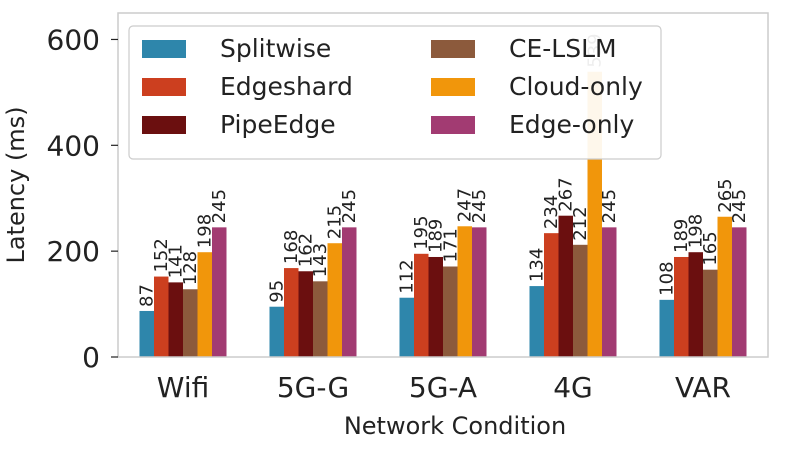 This screenshot has width=800, height=450. I want to click on bar-ce-lslm-5g-g, so click(320, 319).